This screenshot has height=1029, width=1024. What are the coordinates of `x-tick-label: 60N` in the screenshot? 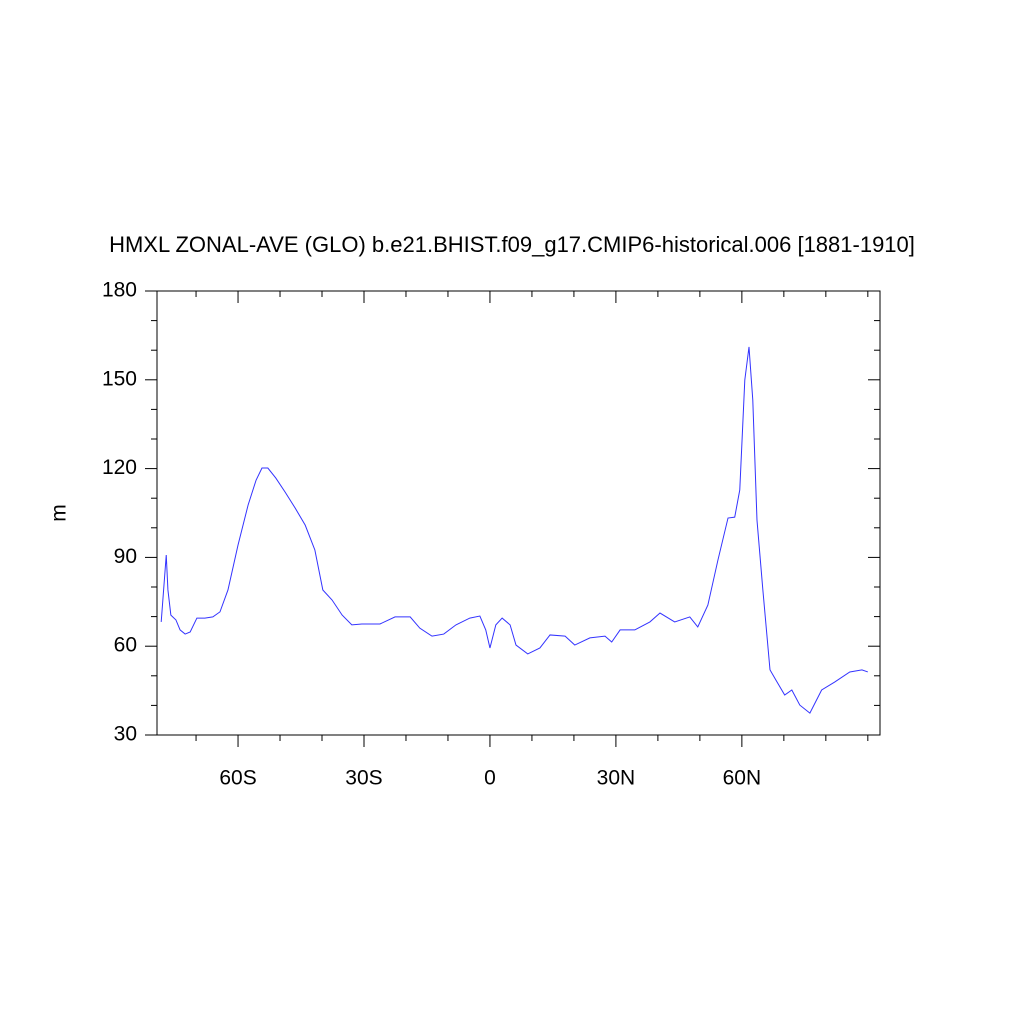 It's located at (742, 778).